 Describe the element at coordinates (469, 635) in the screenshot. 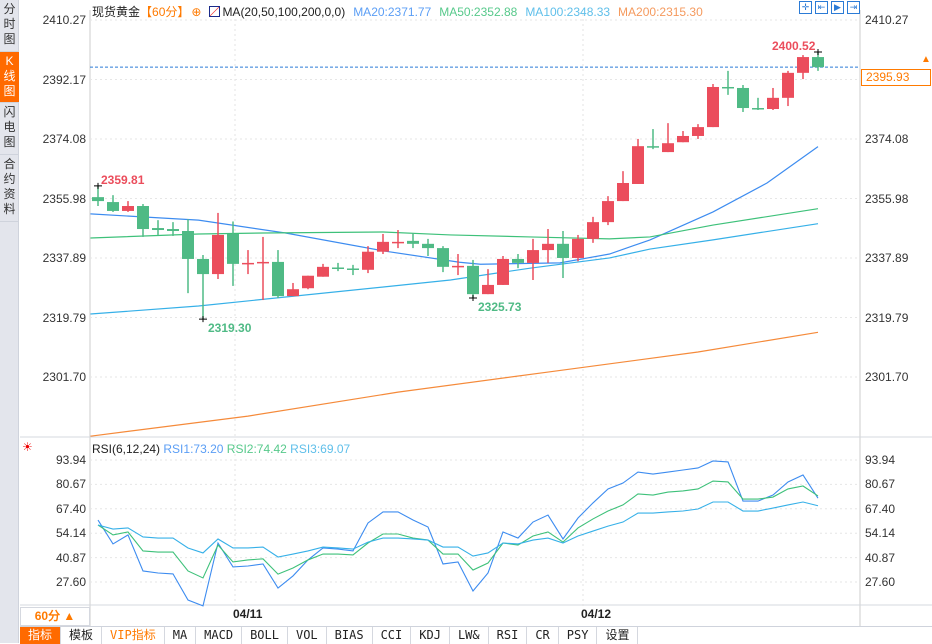

I see `tab-lwr: LW&` at that location.